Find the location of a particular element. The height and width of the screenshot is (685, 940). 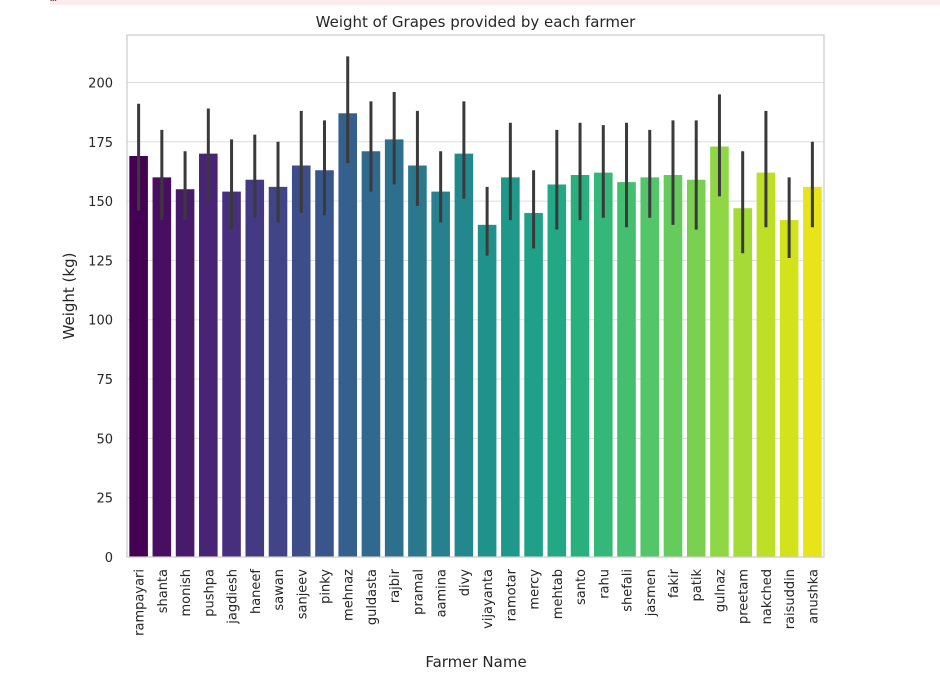

y-tick-label: 50 is located at coordinates (104, 439).